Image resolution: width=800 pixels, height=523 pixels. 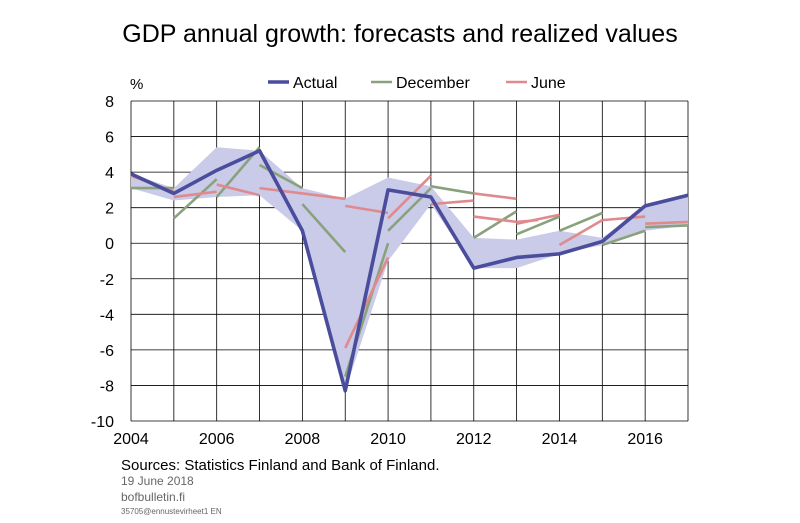 I want to click on y-tick-label: 2, so click(x=109, y=209).